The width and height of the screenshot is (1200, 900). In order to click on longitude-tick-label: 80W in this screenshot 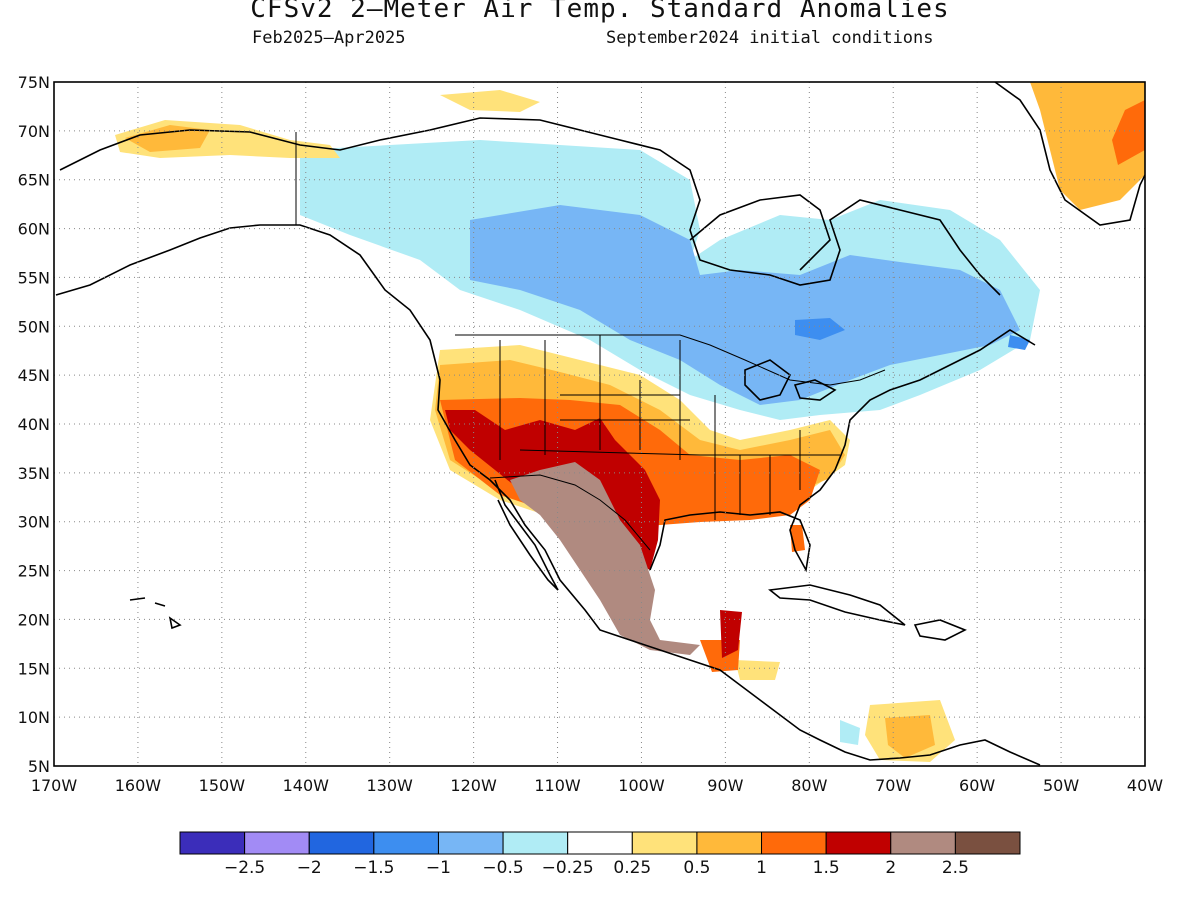, I will do `click(809, 785)`.